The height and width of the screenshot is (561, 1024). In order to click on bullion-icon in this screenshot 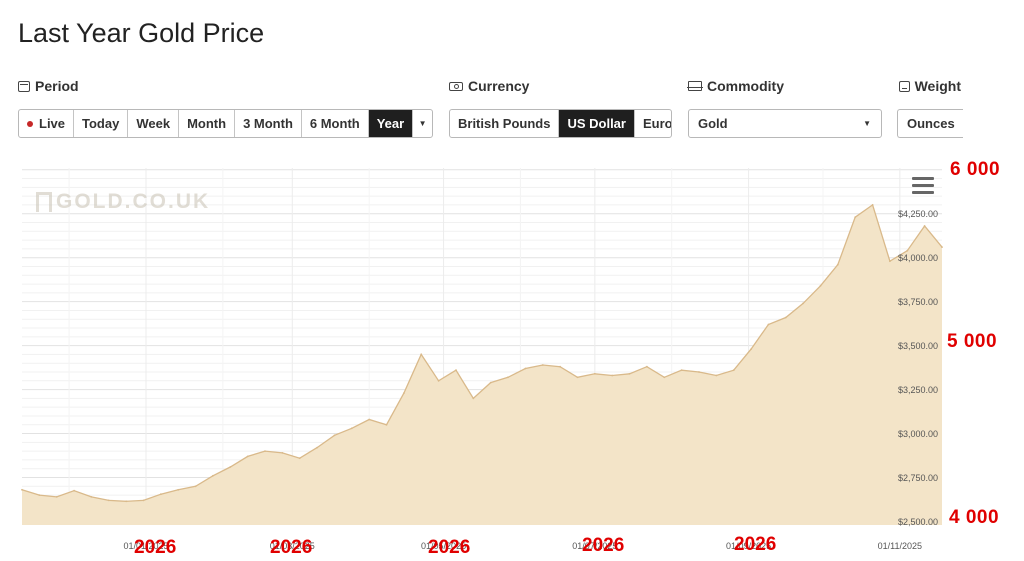, I will do `click(695, 86)`.